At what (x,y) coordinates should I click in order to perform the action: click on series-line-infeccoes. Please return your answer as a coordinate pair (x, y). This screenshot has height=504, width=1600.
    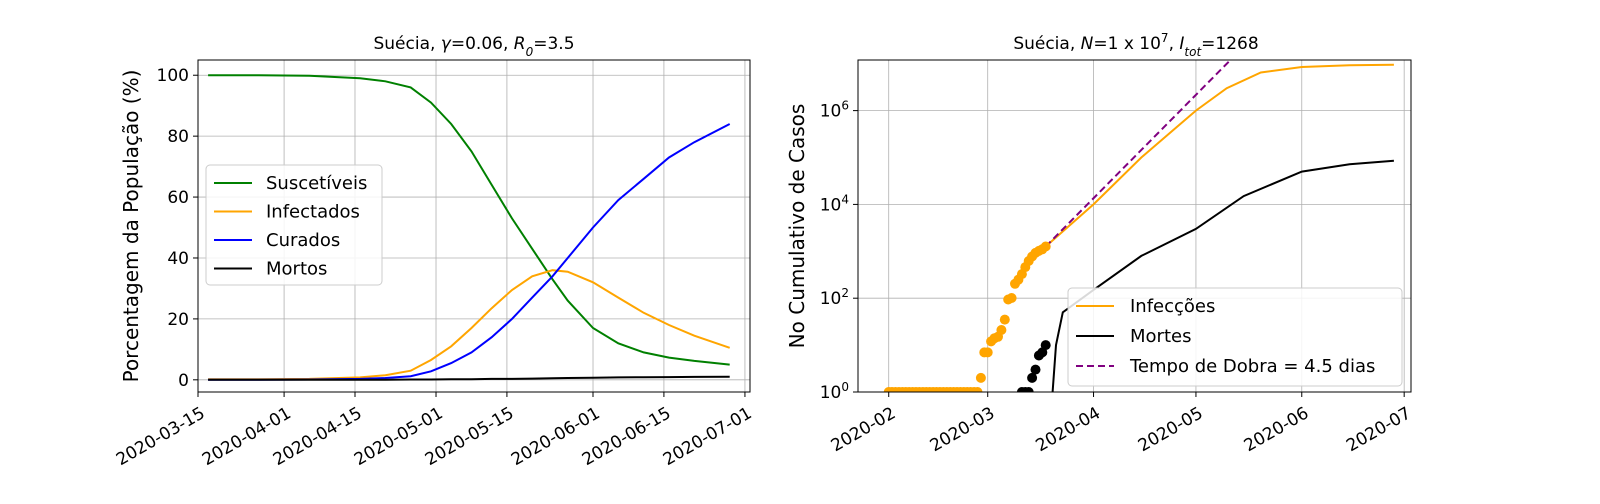
    Looking at the image, I should click on (1219, 155).